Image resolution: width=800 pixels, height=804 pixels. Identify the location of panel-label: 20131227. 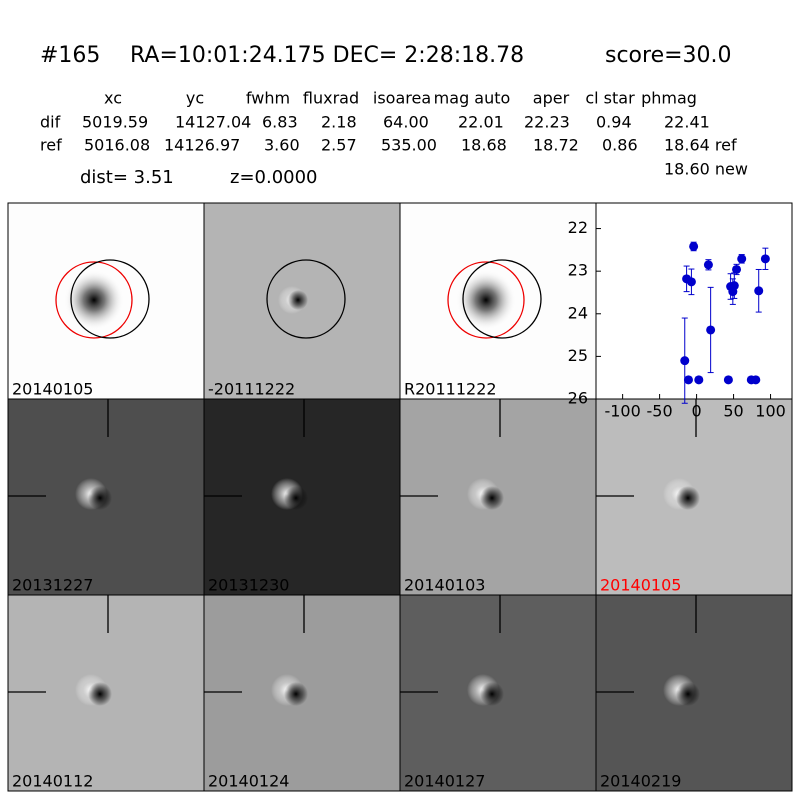
(52, 585).